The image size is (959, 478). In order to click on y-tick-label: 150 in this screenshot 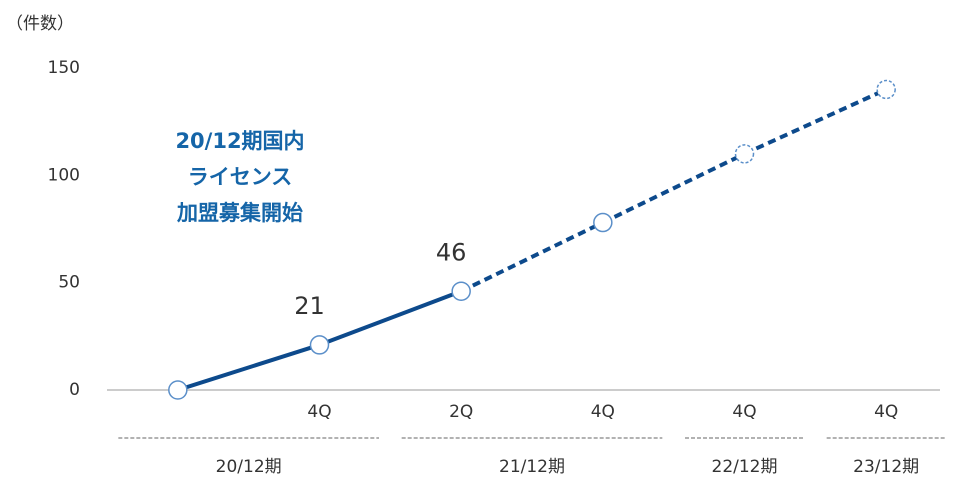, I will do `click(64, 68)`.